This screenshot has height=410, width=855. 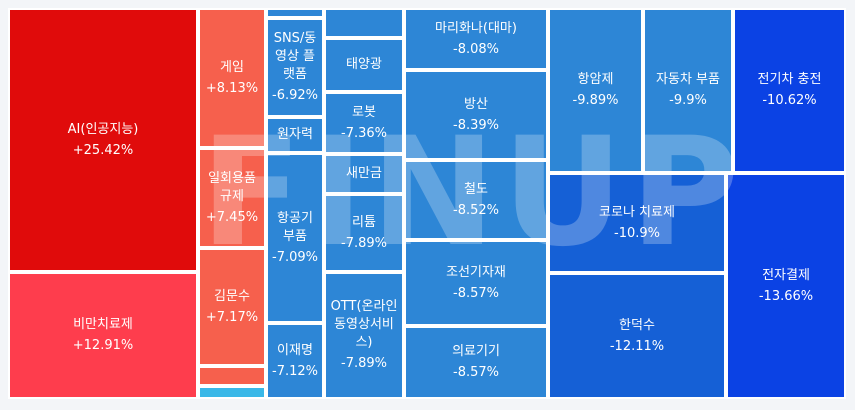 What do you see at coordinates (688, 90) in the screenshot?
I see `treemap-cell: 자동차 부품 -9.9%` at bounding box center [688, 90].